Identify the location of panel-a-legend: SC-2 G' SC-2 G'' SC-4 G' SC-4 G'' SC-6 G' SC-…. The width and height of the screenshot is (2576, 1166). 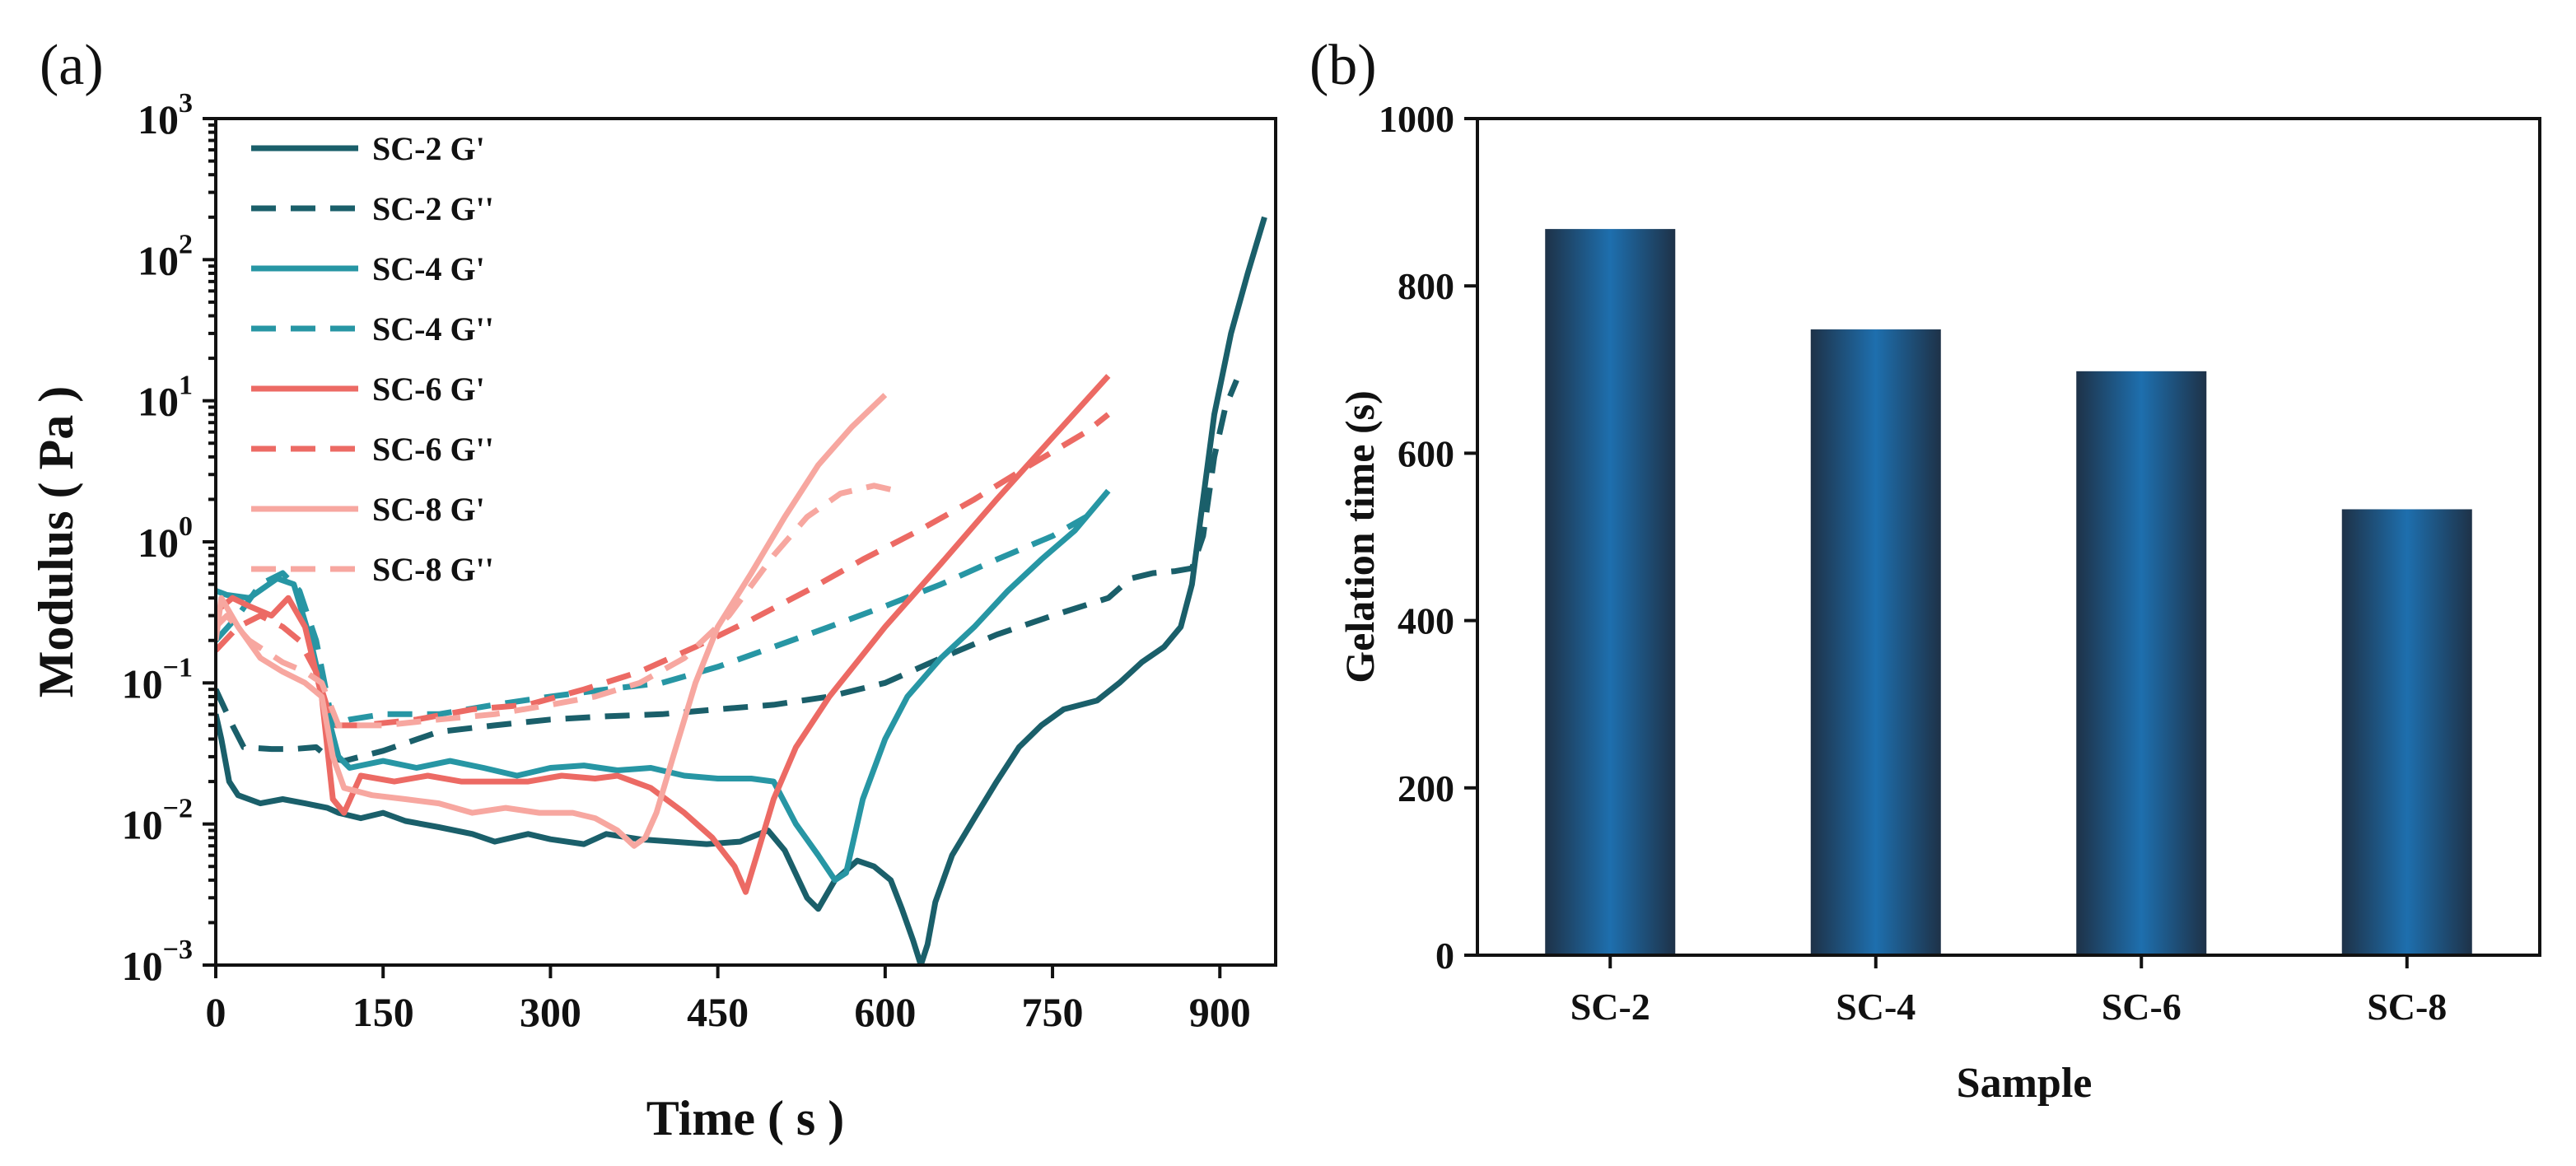
(372, 359).